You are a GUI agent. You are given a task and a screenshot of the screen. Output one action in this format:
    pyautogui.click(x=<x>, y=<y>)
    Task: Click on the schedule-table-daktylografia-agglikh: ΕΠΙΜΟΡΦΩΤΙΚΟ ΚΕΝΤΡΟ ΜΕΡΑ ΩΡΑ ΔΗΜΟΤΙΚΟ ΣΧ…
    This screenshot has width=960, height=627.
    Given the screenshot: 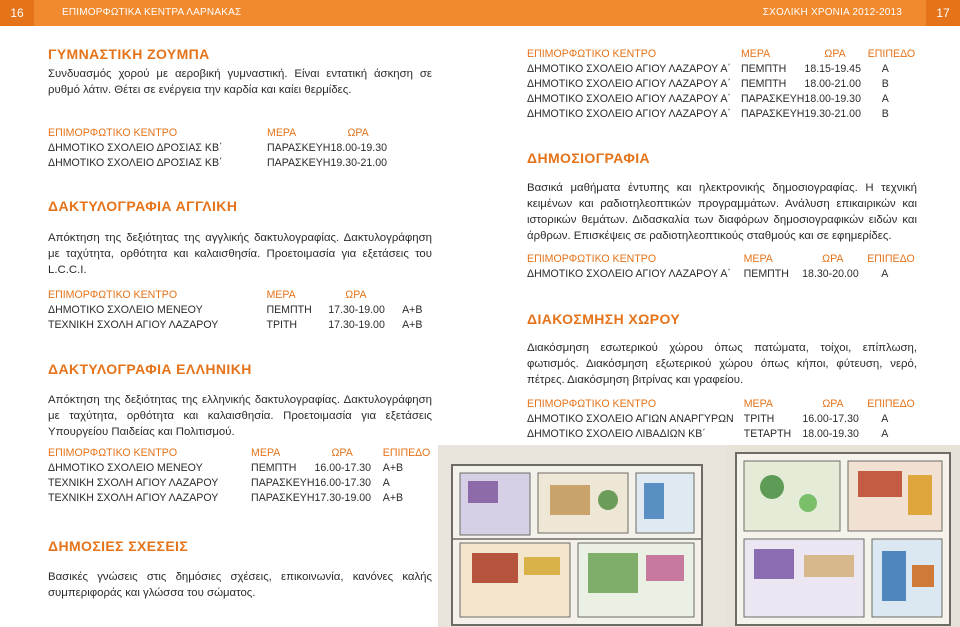 What is the action you would take?
    pyautogui.click(x=240, y=311)
    